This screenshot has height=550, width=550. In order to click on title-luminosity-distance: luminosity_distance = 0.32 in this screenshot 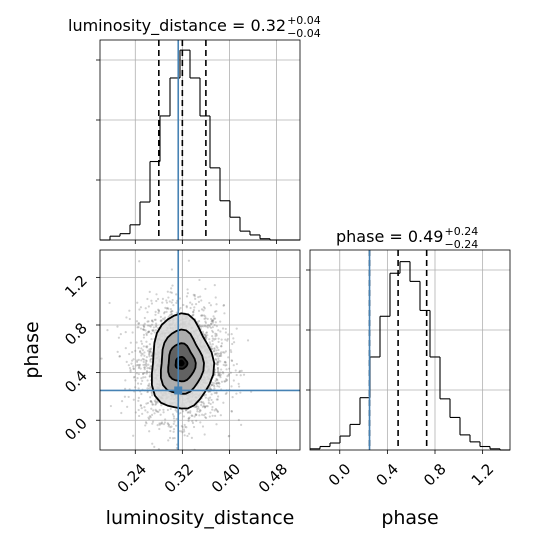, I will do `click(177, 26)`.